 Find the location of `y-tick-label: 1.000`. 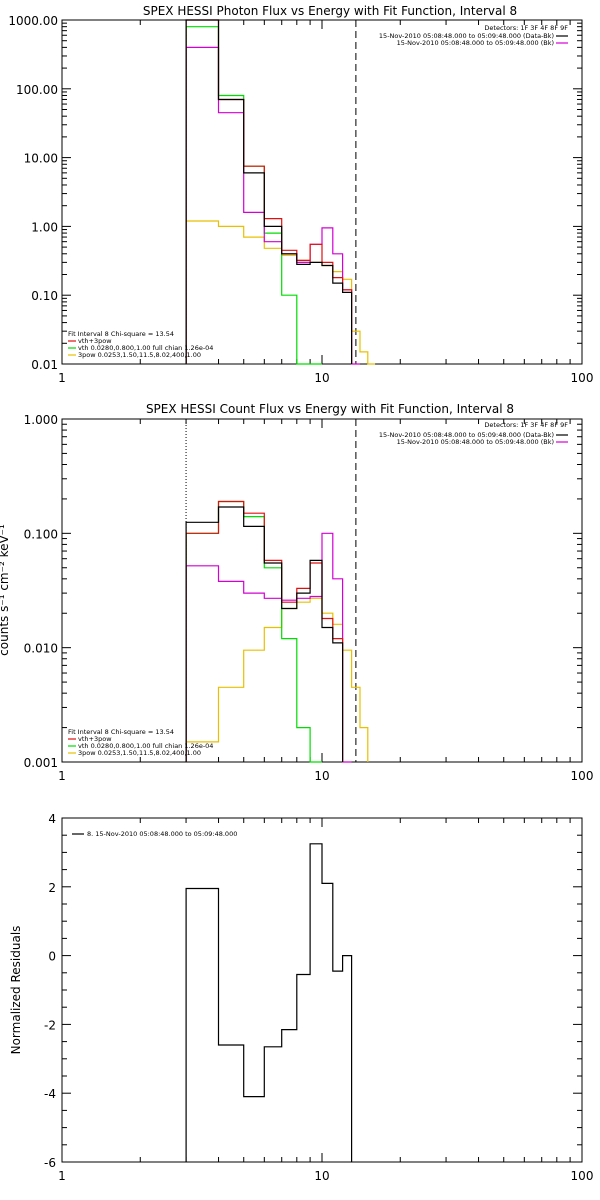

y-tick-label: 1.000 is located at coordinates (41, 420).